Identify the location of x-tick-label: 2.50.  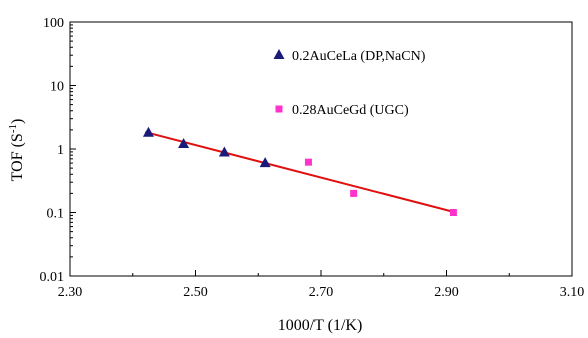
(195, 292).